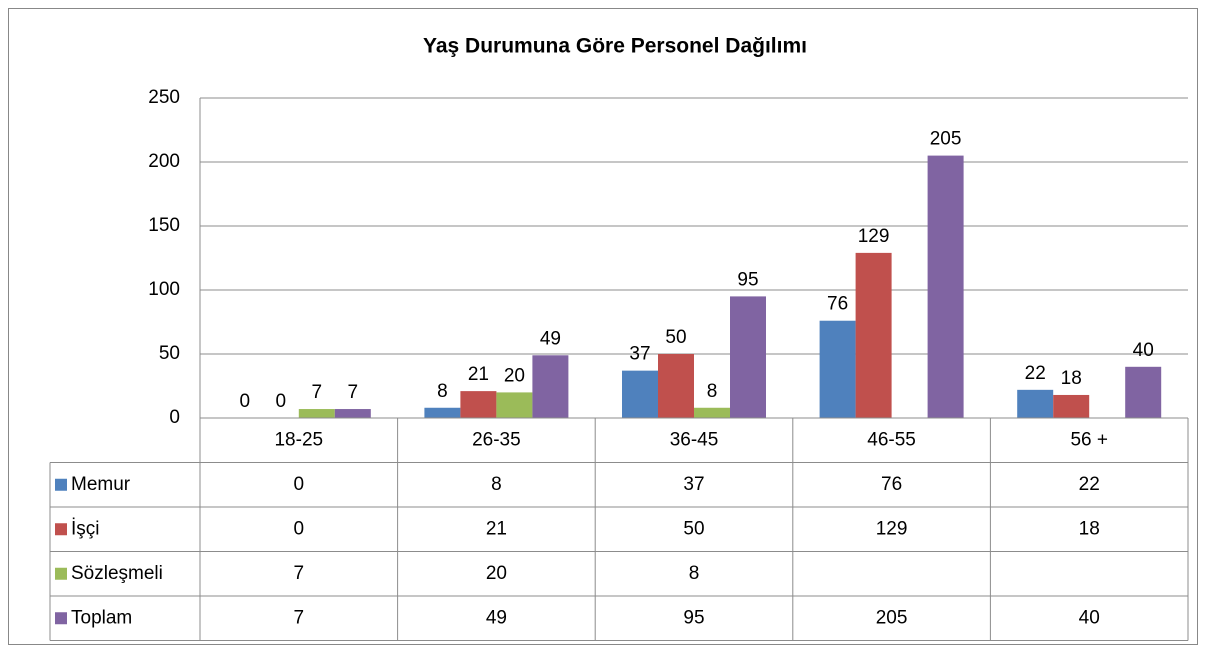  Describe the element at coordinates (164, 97) in the screenshot. I see `y-tick-label: 250` at that location.